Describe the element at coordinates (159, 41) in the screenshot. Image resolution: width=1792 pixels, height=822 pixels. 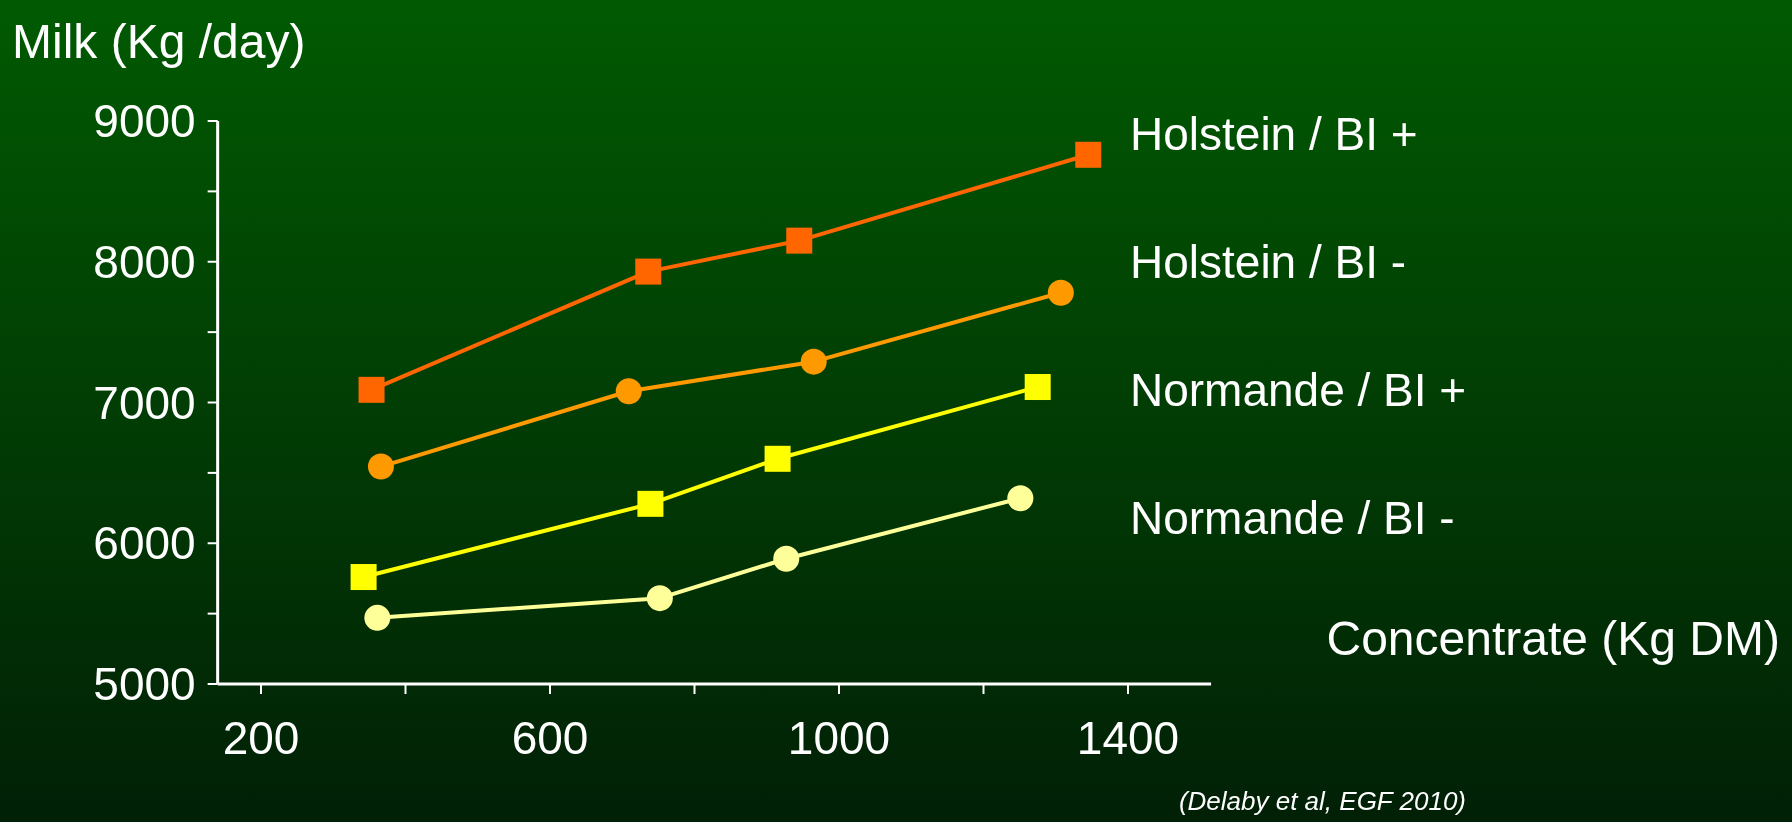
I see `y-axis-title: Milk (Kg /day)` at that location.